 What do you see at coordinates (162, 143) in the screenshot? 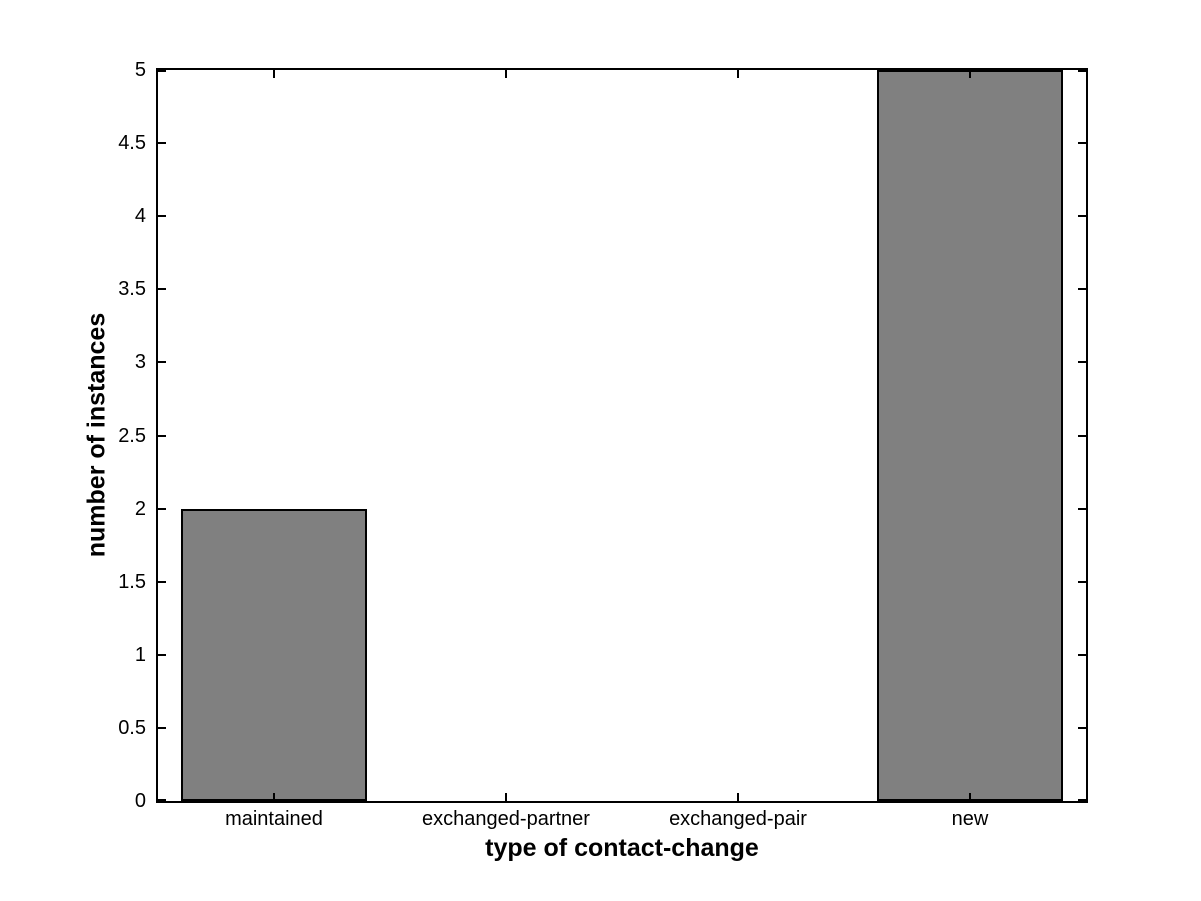
I see `y-tick-left-4.5` at bounding box center [162, 143].